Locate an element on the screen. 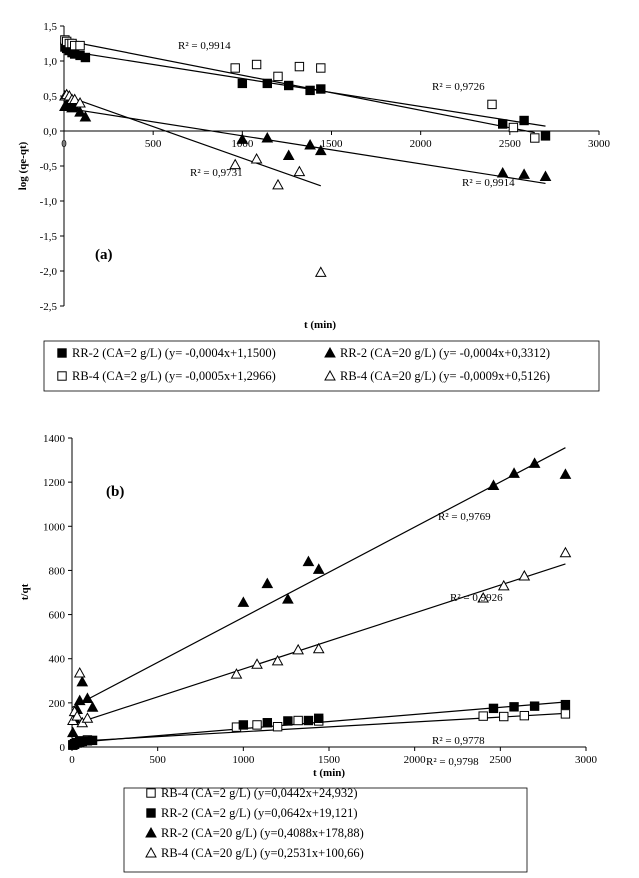 The width and height of the screenshot is (639, 878). panel-a-y-tick-label: 1,5 is located at coordinates (50, 27).